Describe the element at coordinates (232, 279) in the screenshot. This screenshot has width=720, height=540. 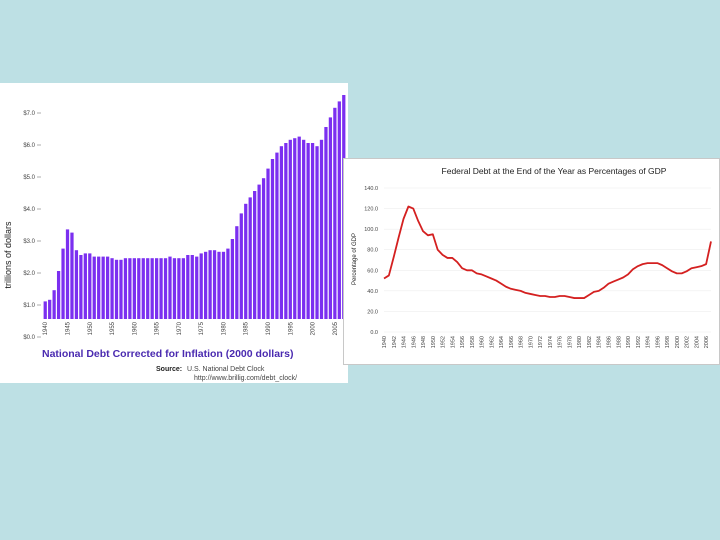
I see `bar-1982` at that location.